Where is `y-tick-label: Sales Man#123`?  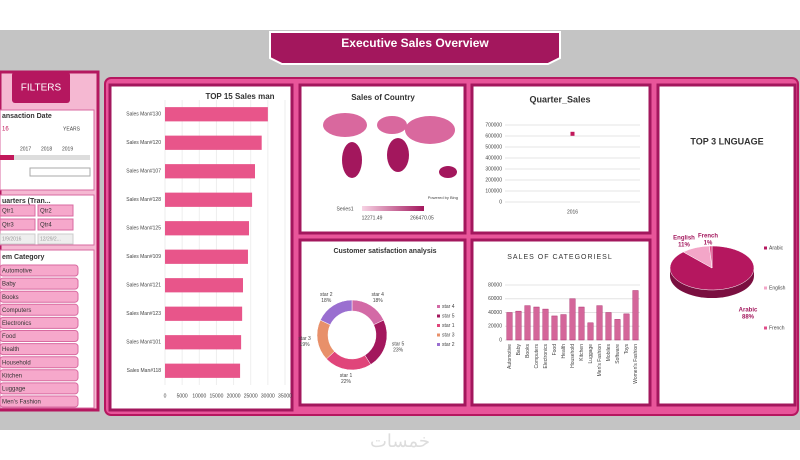 y-tick-label: Sales Man#123 is located at coordinates (143, 314).